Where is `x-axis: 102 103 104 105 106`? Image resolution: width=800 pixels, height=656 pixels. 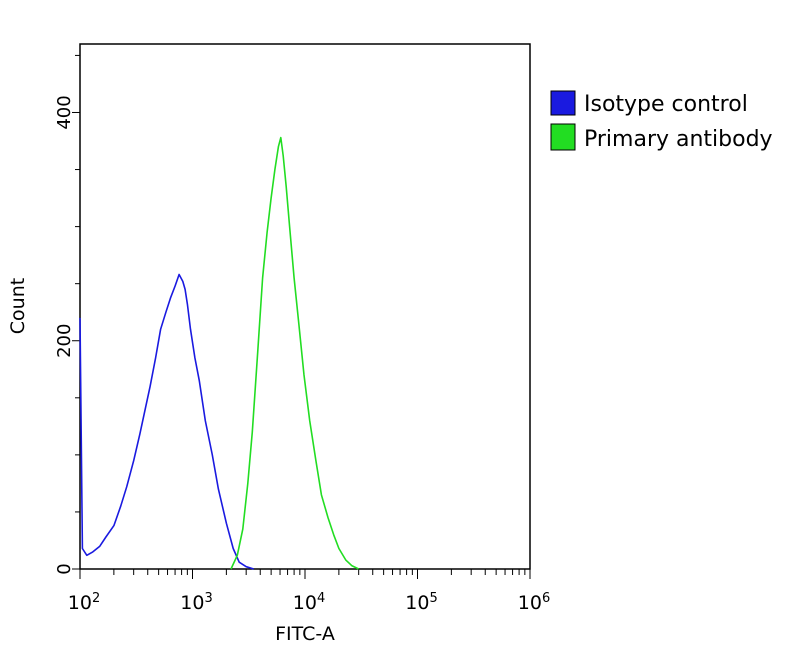 x-axis: 102 103 104 105 106 is located at coordinates (309, 591).